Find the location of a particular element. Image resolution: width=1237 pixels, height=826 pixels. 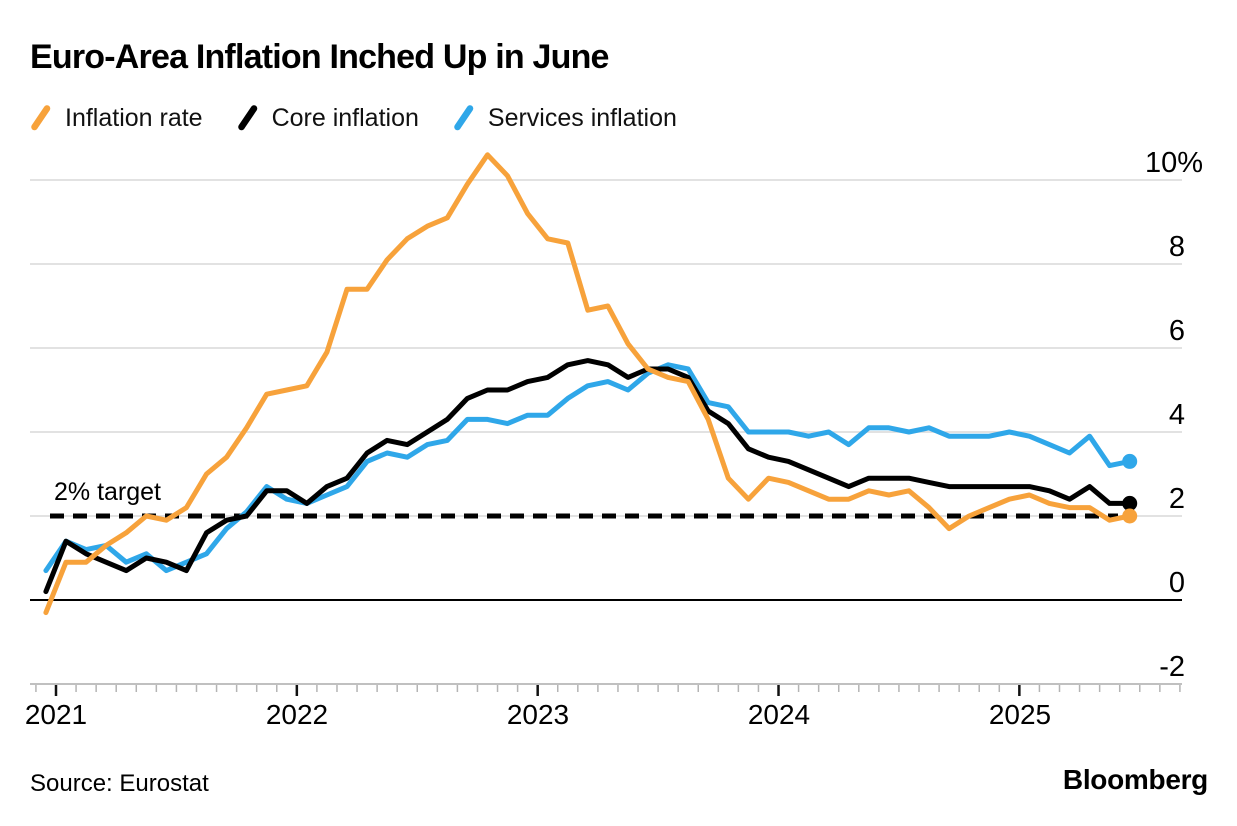

y-axis-label-4: 4 is located at coordinates (1176, 415).